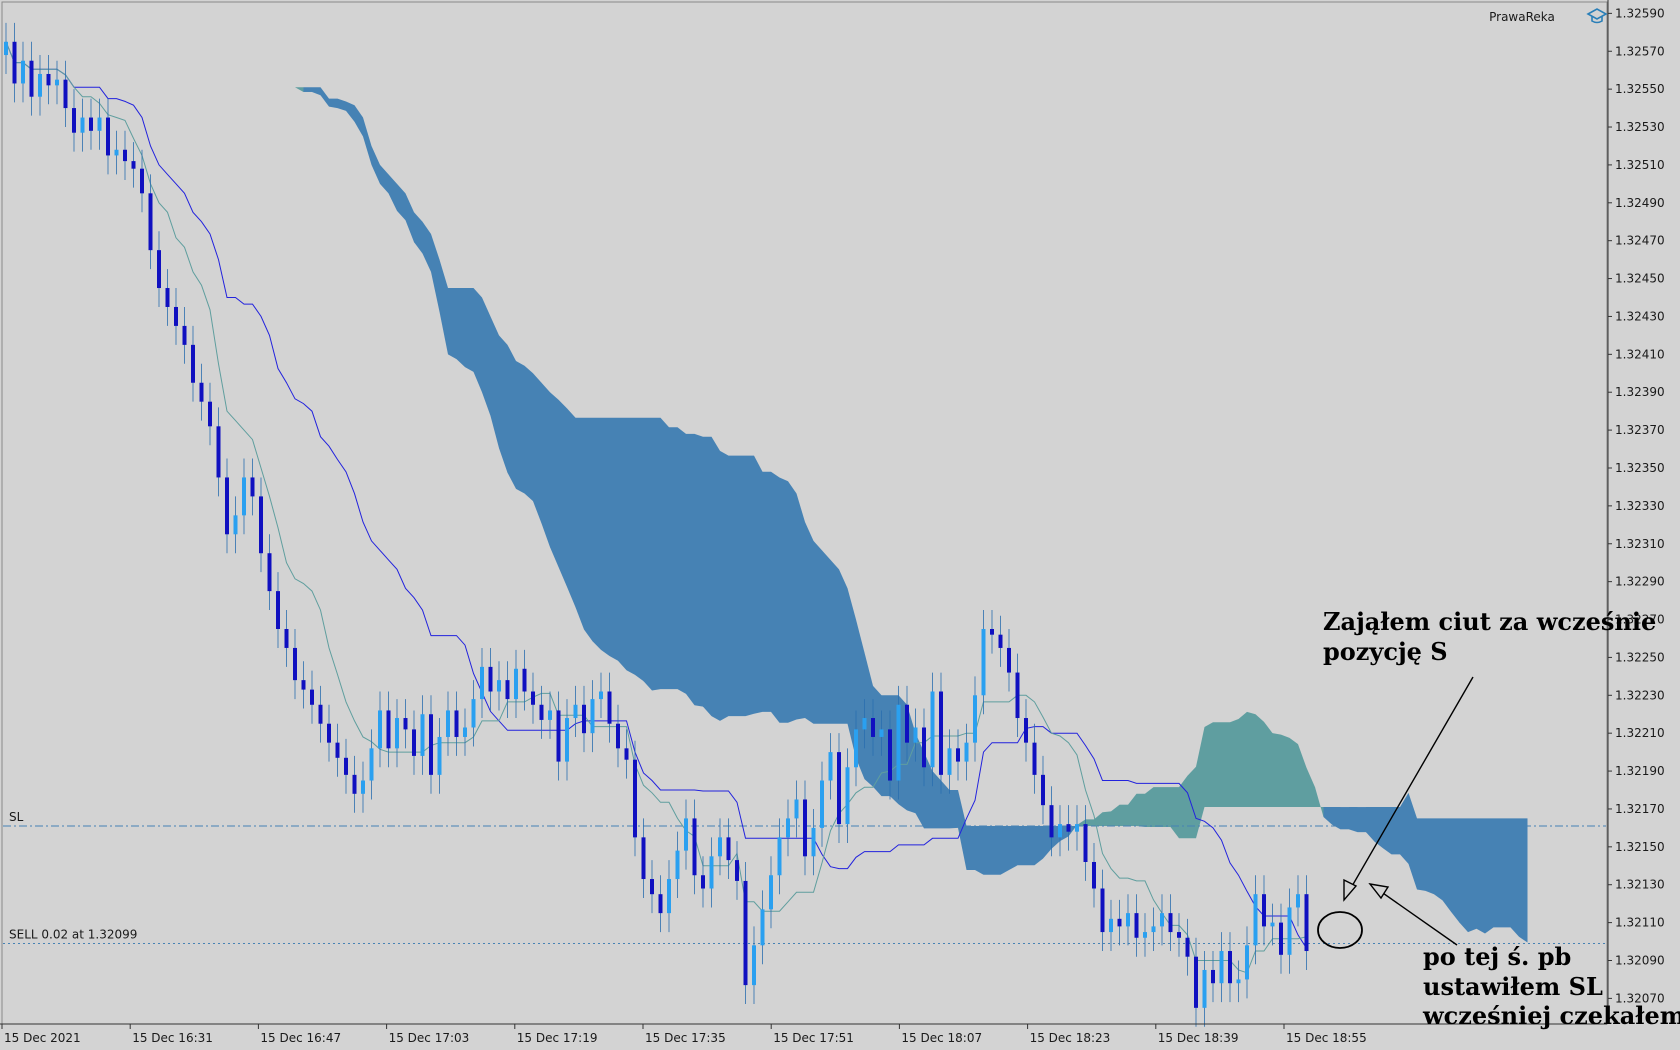 This screenshot has height=1050, width=1680. Describe the element at coordinates (1413, 914) in the screenshot. I see `arrow-sl-line` at that location.